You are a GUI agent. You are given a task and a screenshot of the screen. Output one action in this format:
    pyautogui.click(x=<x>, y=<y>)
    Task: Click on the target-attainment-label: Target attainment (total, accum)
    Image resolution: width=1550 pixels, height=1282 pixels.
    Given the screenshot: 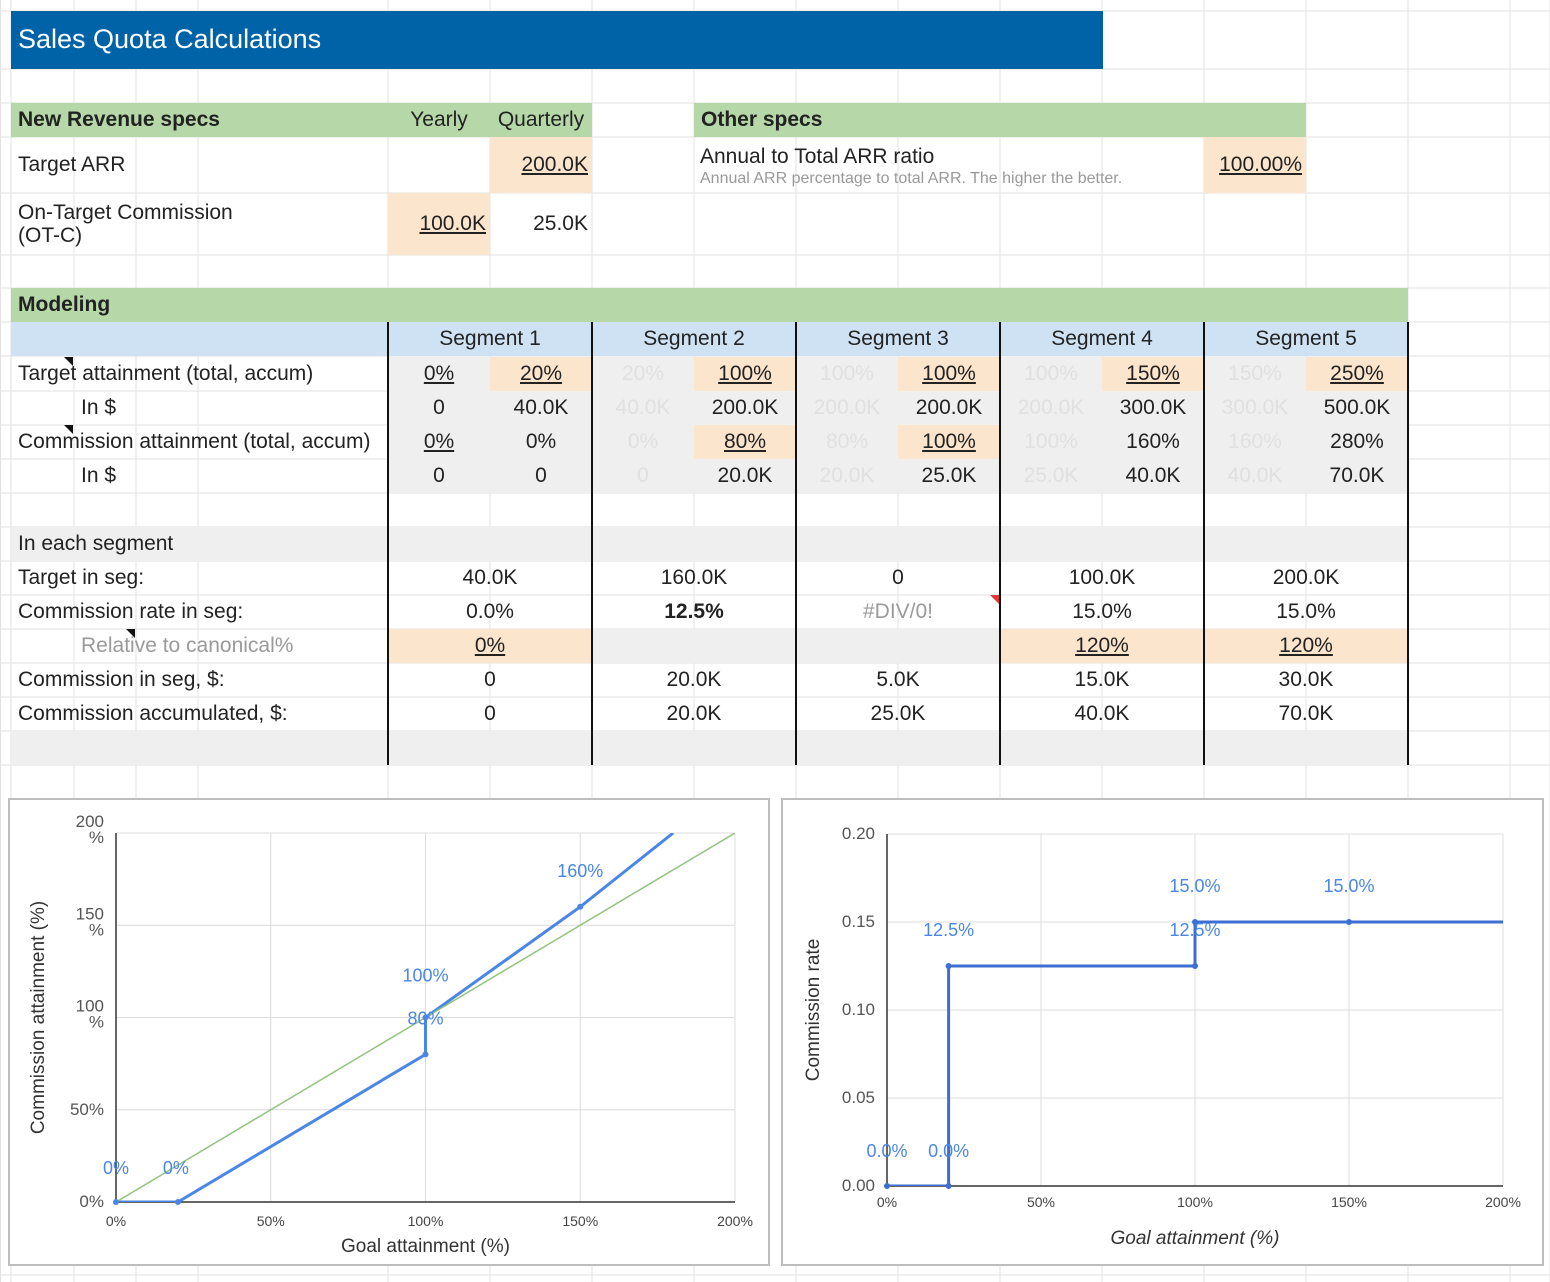 What is the action you would take?
    pyautogui.click(x=166, y=374)
    